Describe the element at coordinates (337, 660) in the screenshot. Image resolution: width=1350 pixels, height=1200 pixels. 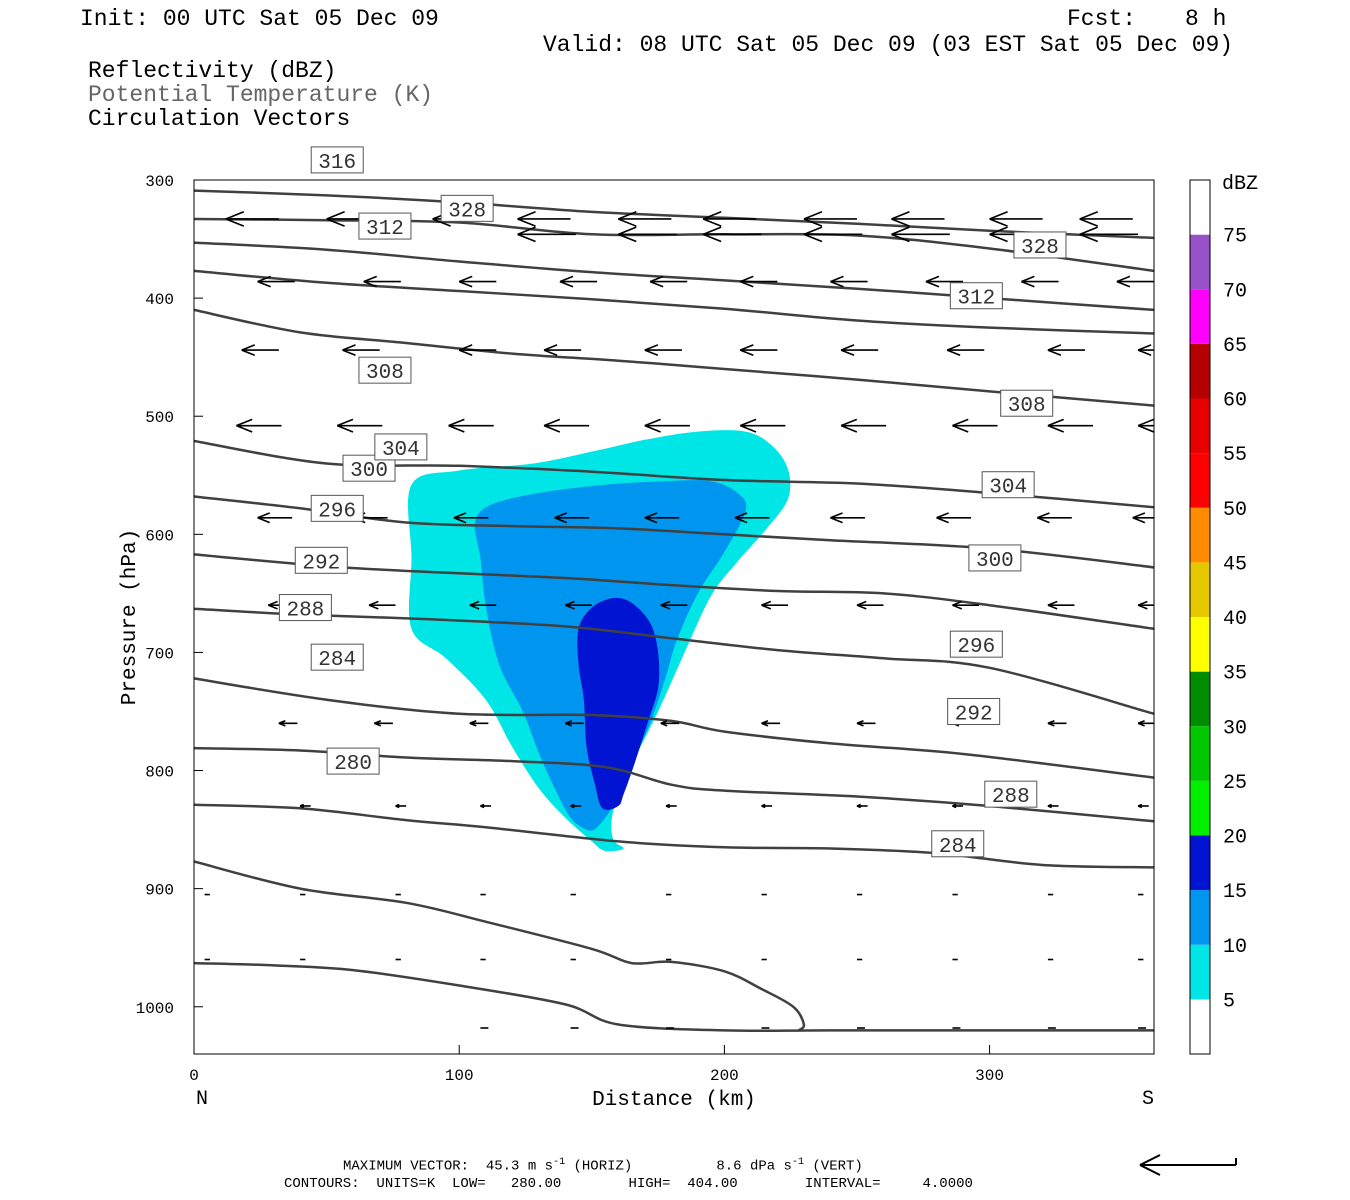
I see `contour-label: 284` at that location.